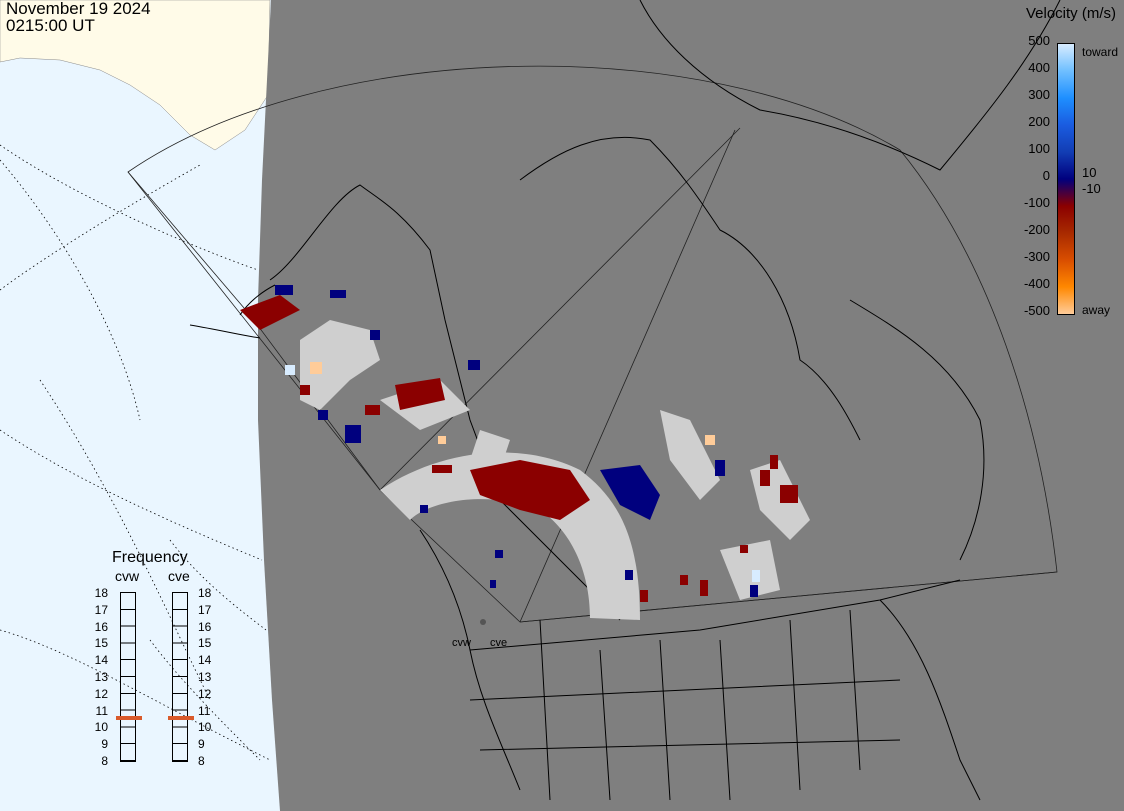 This screenshot has width=1124, height=811. Describe the element at coordinates (179, 576) in the screenshot. I see `radar-name-cve: cve` at that location.